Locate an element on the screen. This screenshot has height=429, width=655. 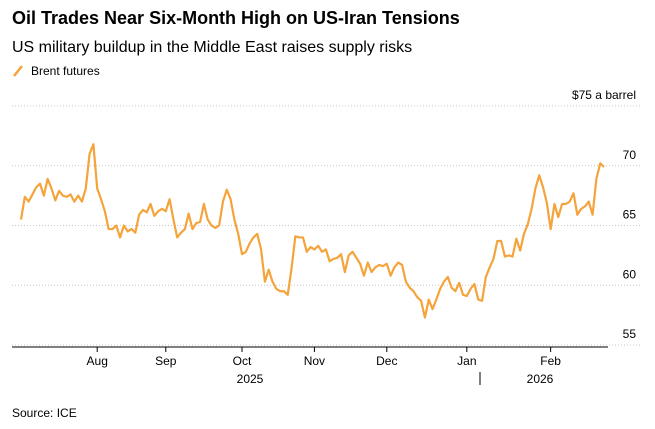
legend-swatch is located at coordinates (18, 71).